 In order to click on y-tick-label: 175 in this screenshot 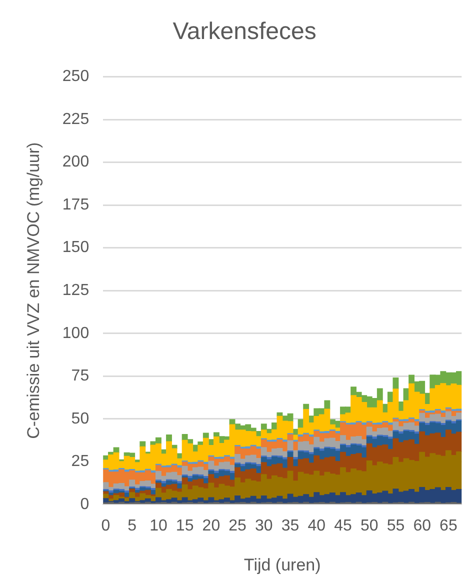, I will do `click(76, 205)`.